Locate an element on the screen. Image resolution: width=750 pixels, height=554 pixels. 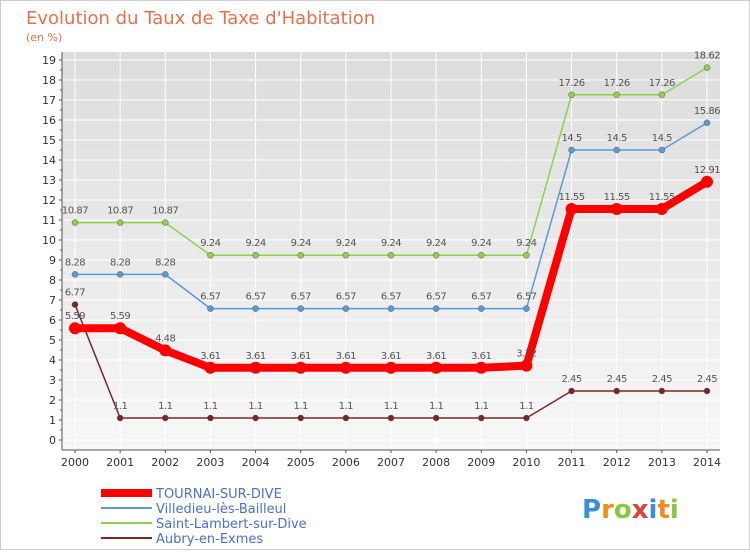
y-tick-label: 14 is located at coordinates (49, 160).